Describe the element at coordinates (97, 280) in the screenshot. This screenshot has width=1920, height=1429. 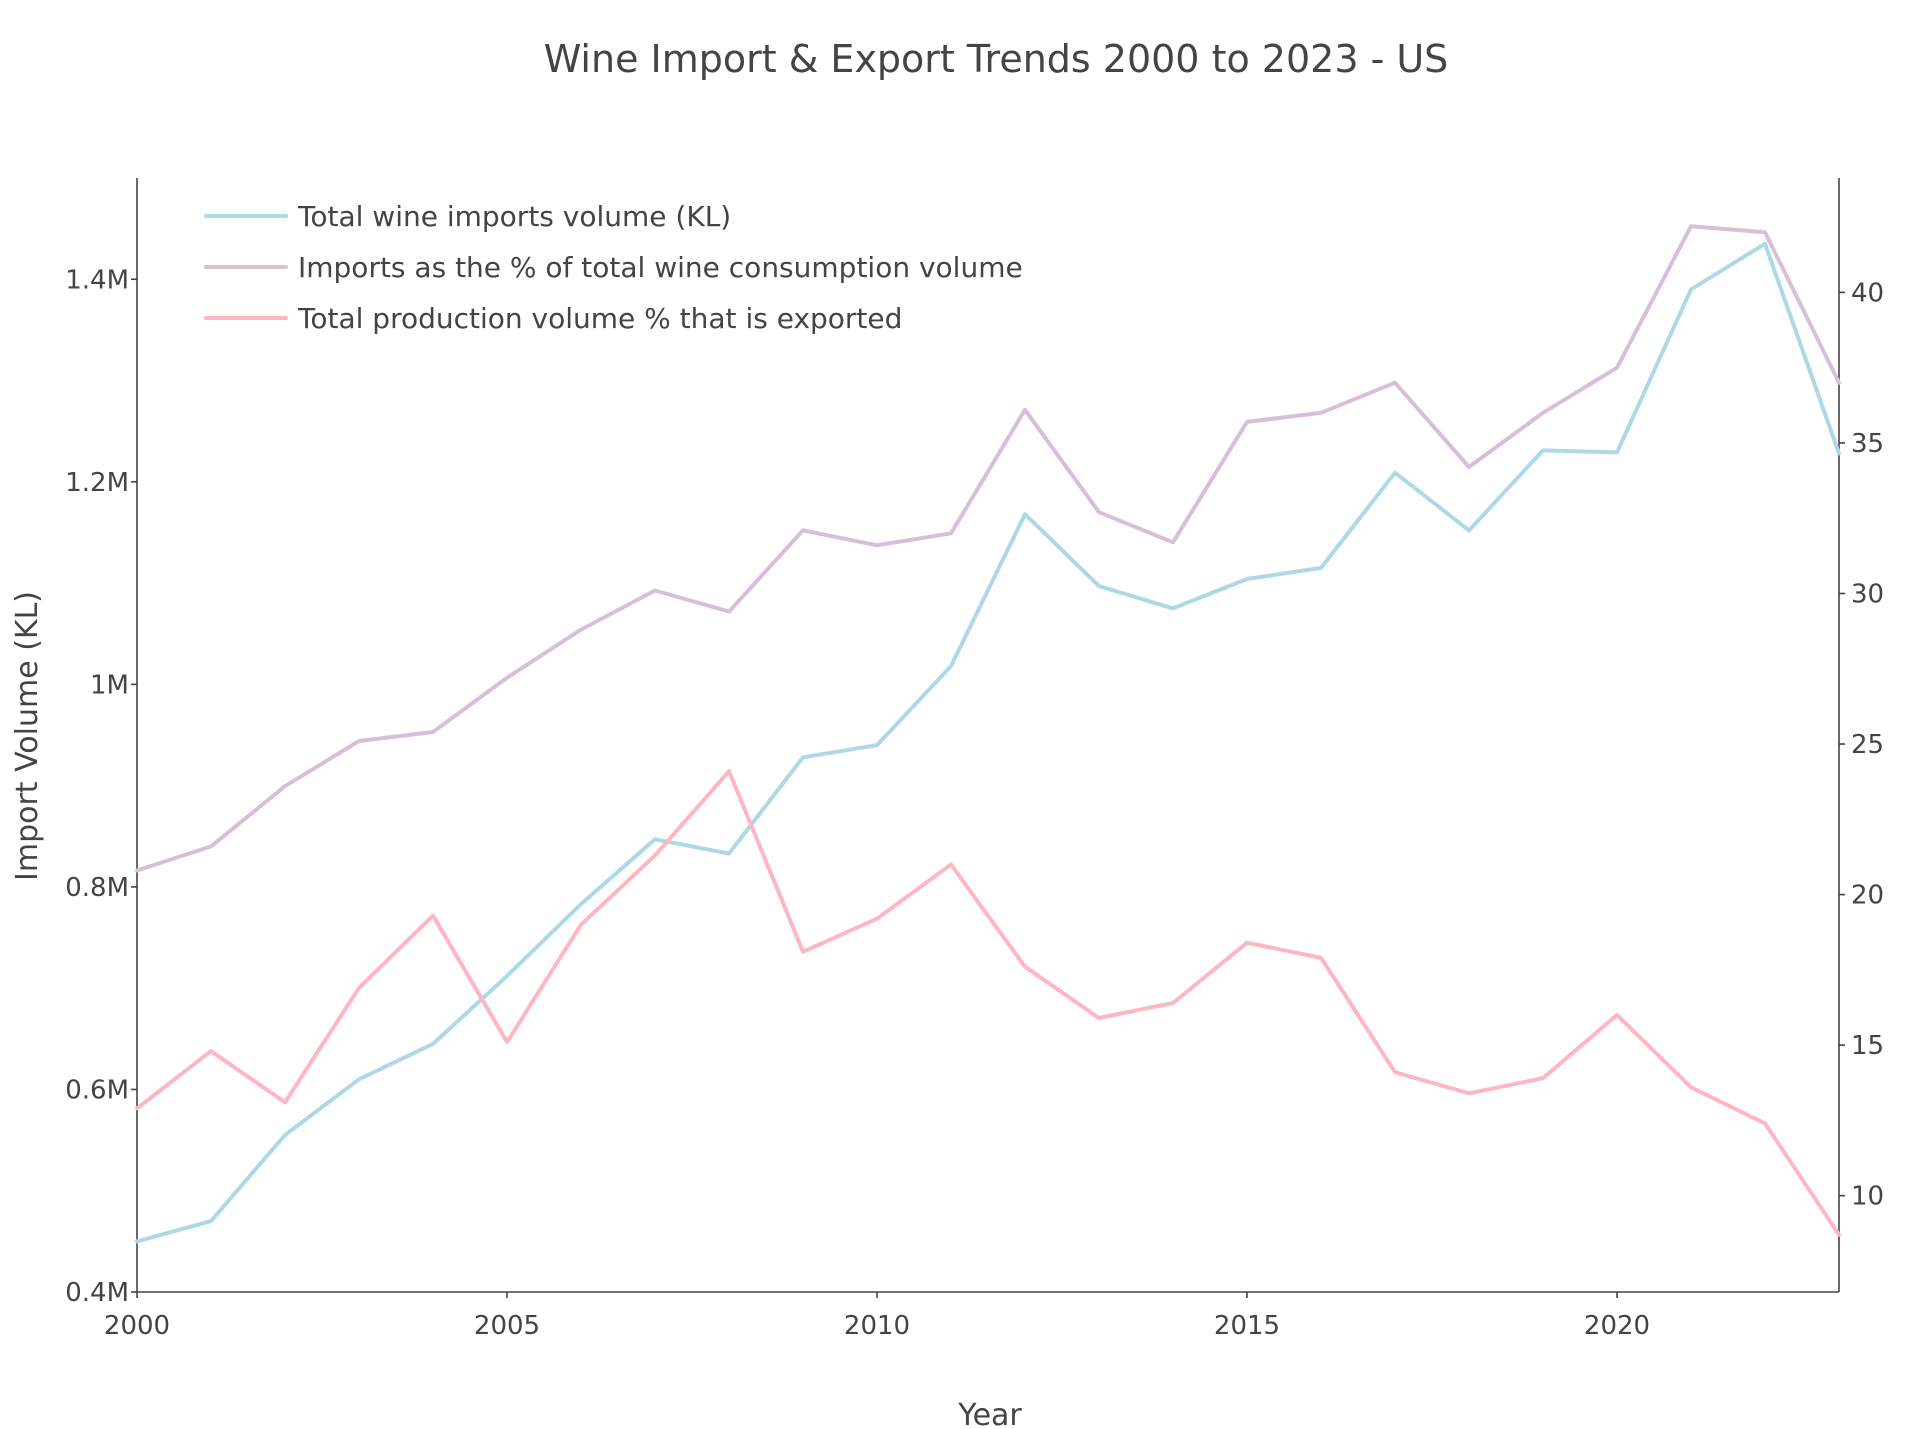
I see `y-tick-label: 1.4M` at that location.